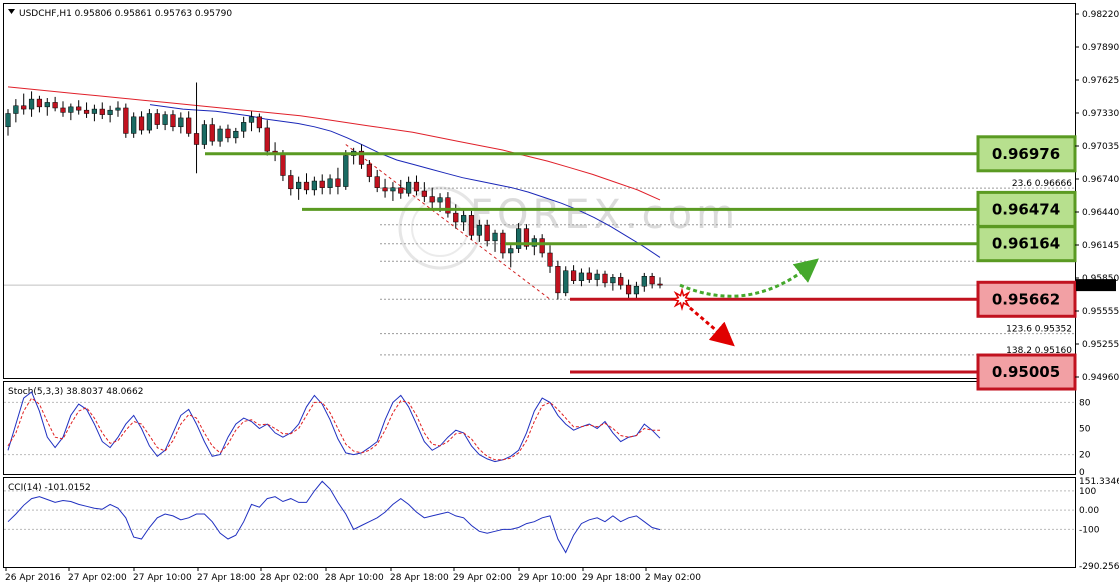 This screenshot has width=1119, height=588. What do you see at coordinates (1100, 48) in the screenshot?
I see `price-tick: 0.97890` at bounding box center [1100, 48].